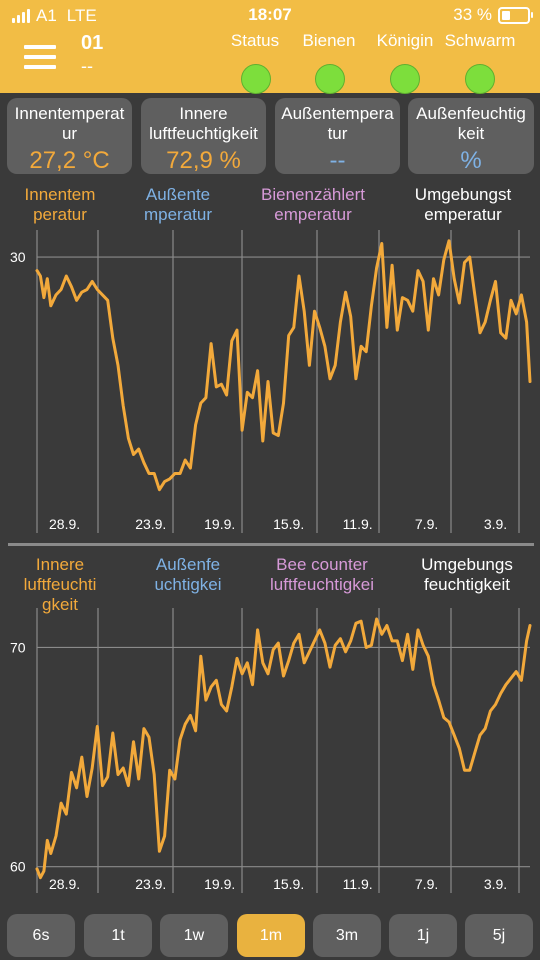 Image resolution: width=540 pixels, height=960 pixels. I want to click on card-label: Innentemperat ur, so click(69, 123).